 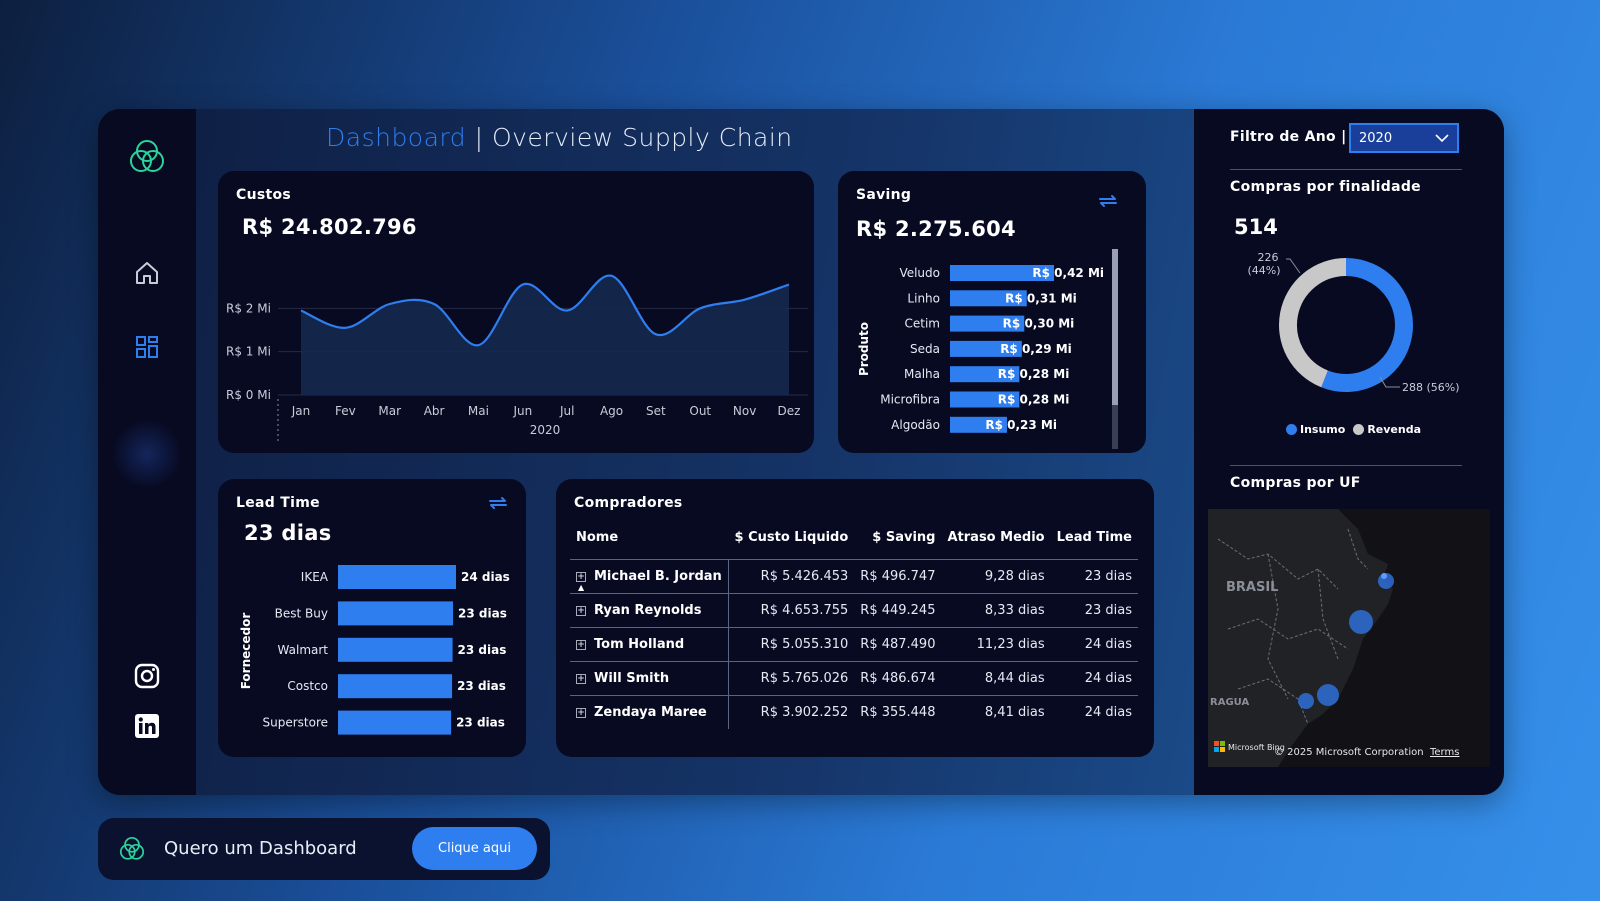 What do you see at coordinates (864, 349) in the screenshot?
I see `y-axis-label: Produto` at bounding box center [864, 349].